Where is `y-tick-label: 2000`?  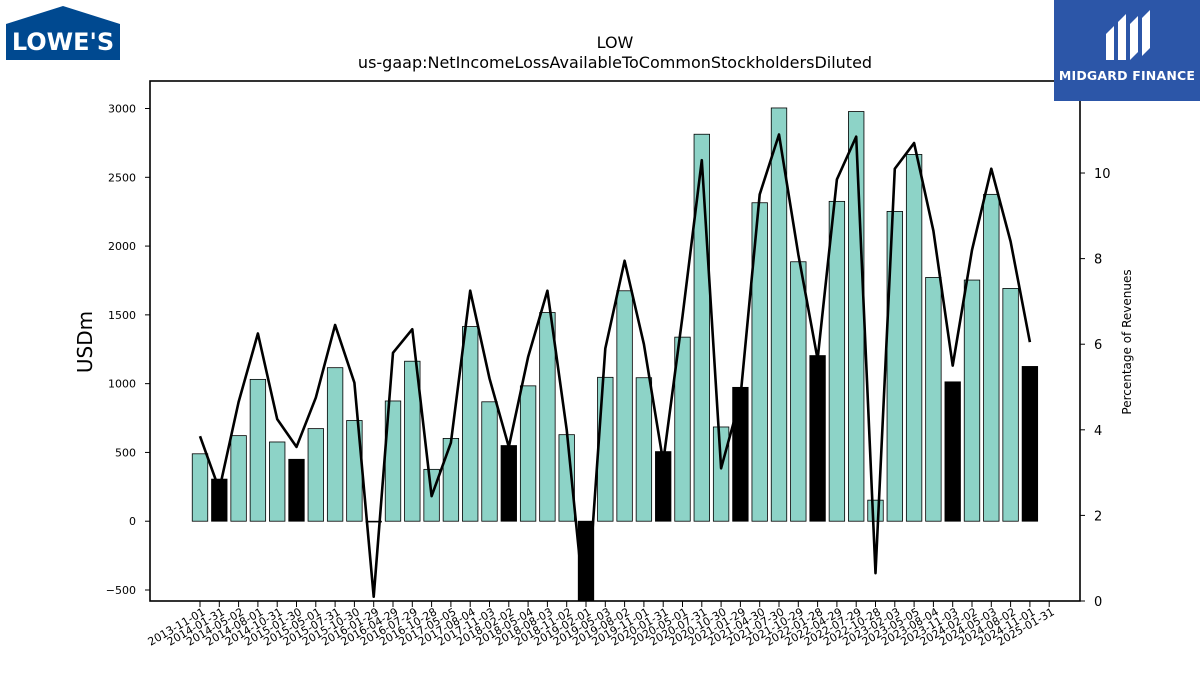
y-tick-label: 2000 is located at coordinates (122, 246).